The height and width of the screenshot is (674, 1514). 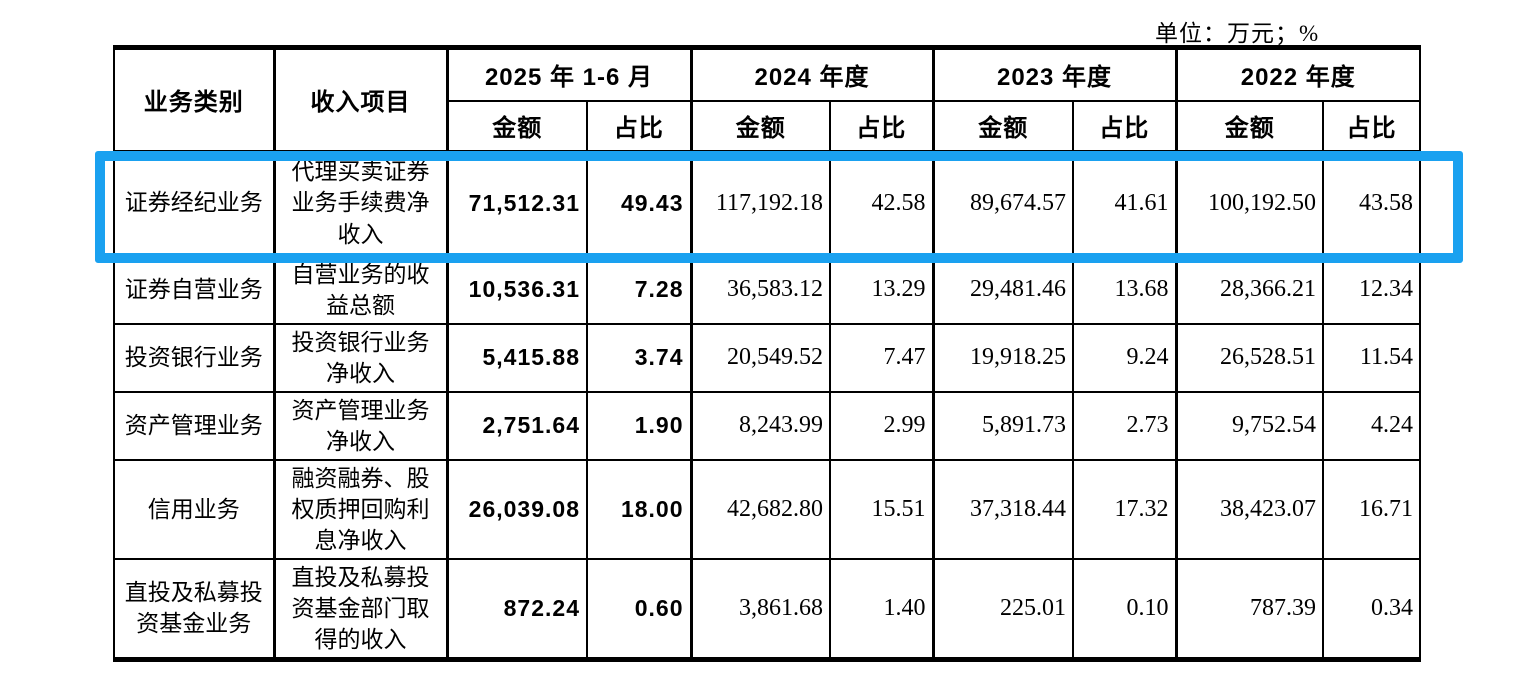 What do you see at coordinates (1371, 609) in the screenshot?
I see `cell-2022-ratio: 0.34` at bounding box center [1371, 609].